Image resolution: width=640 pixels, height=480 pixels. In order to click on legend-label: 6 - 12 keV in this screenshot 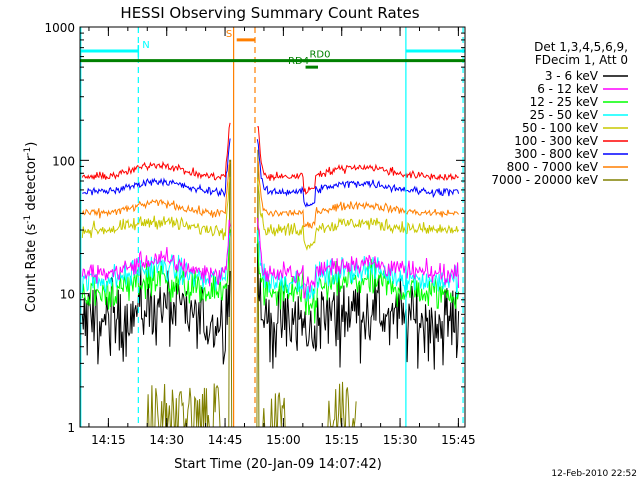, I will do `click(568, 89)`.